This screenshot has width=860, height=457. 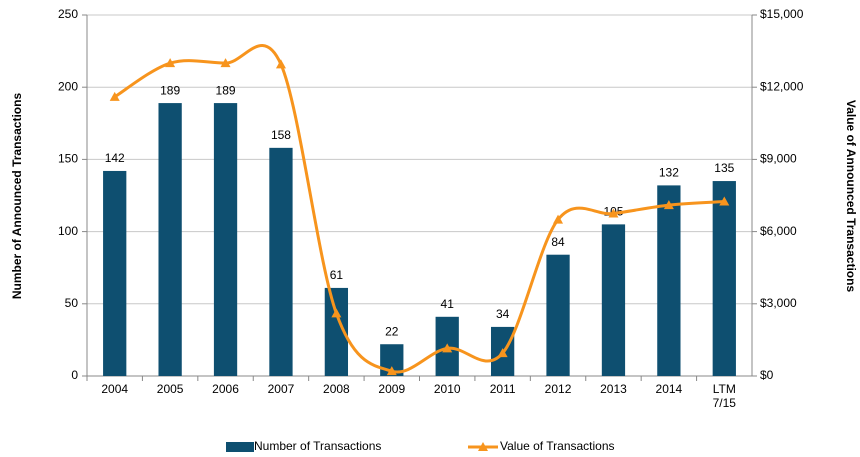 What do you see at coordinates (392, 331) in the screenshot?
I see `data-label: 22` at bounding box center [392, 331].